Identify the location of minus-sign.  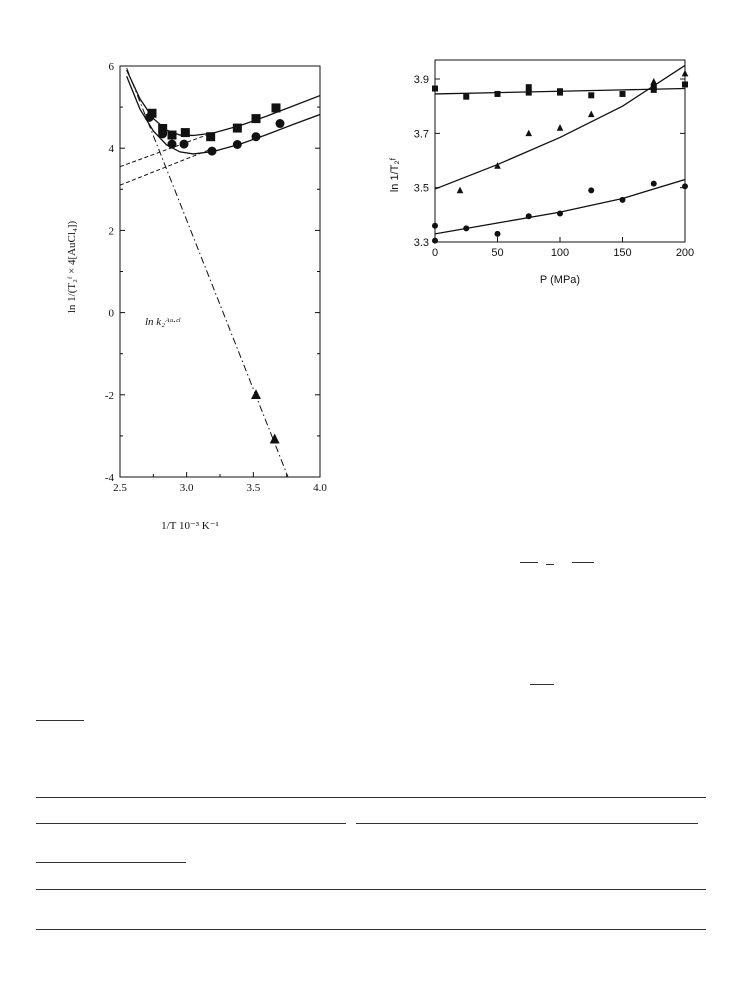
(550, 564).